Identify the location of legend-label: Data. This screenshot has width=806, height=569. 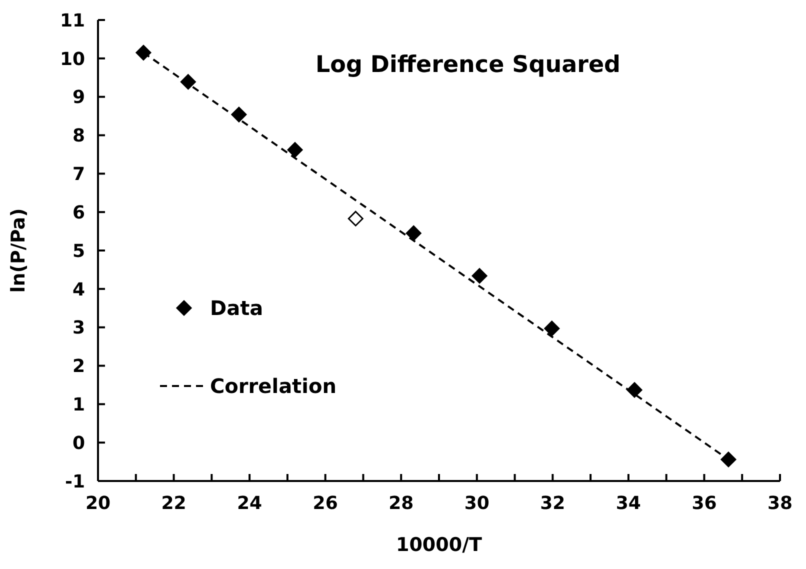
(237, 308).